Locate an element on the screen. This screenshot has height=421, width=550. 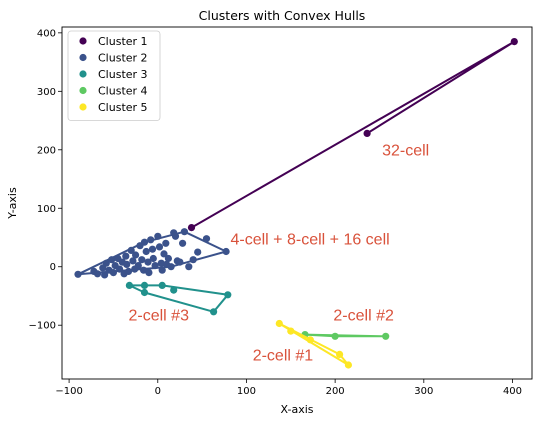
y-tick-label: 200 is located at coordinates (46, 150).